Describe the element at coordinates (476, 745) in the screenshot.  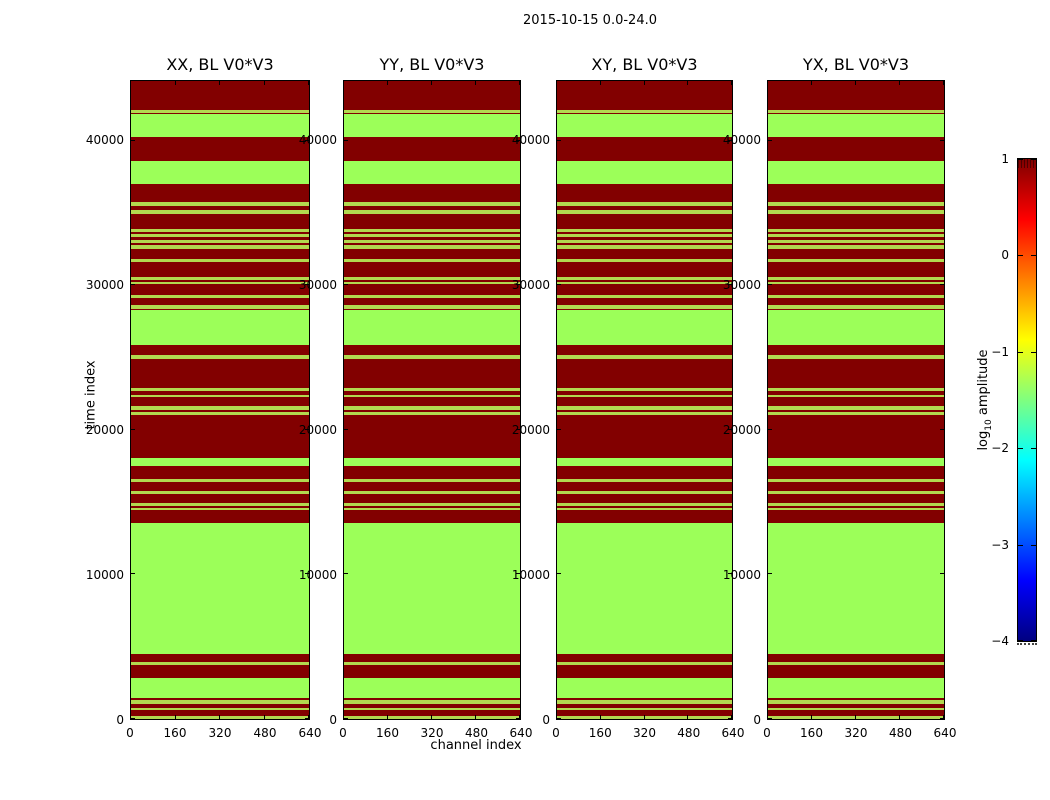
I see `x-axis-label: channel index` at that location.